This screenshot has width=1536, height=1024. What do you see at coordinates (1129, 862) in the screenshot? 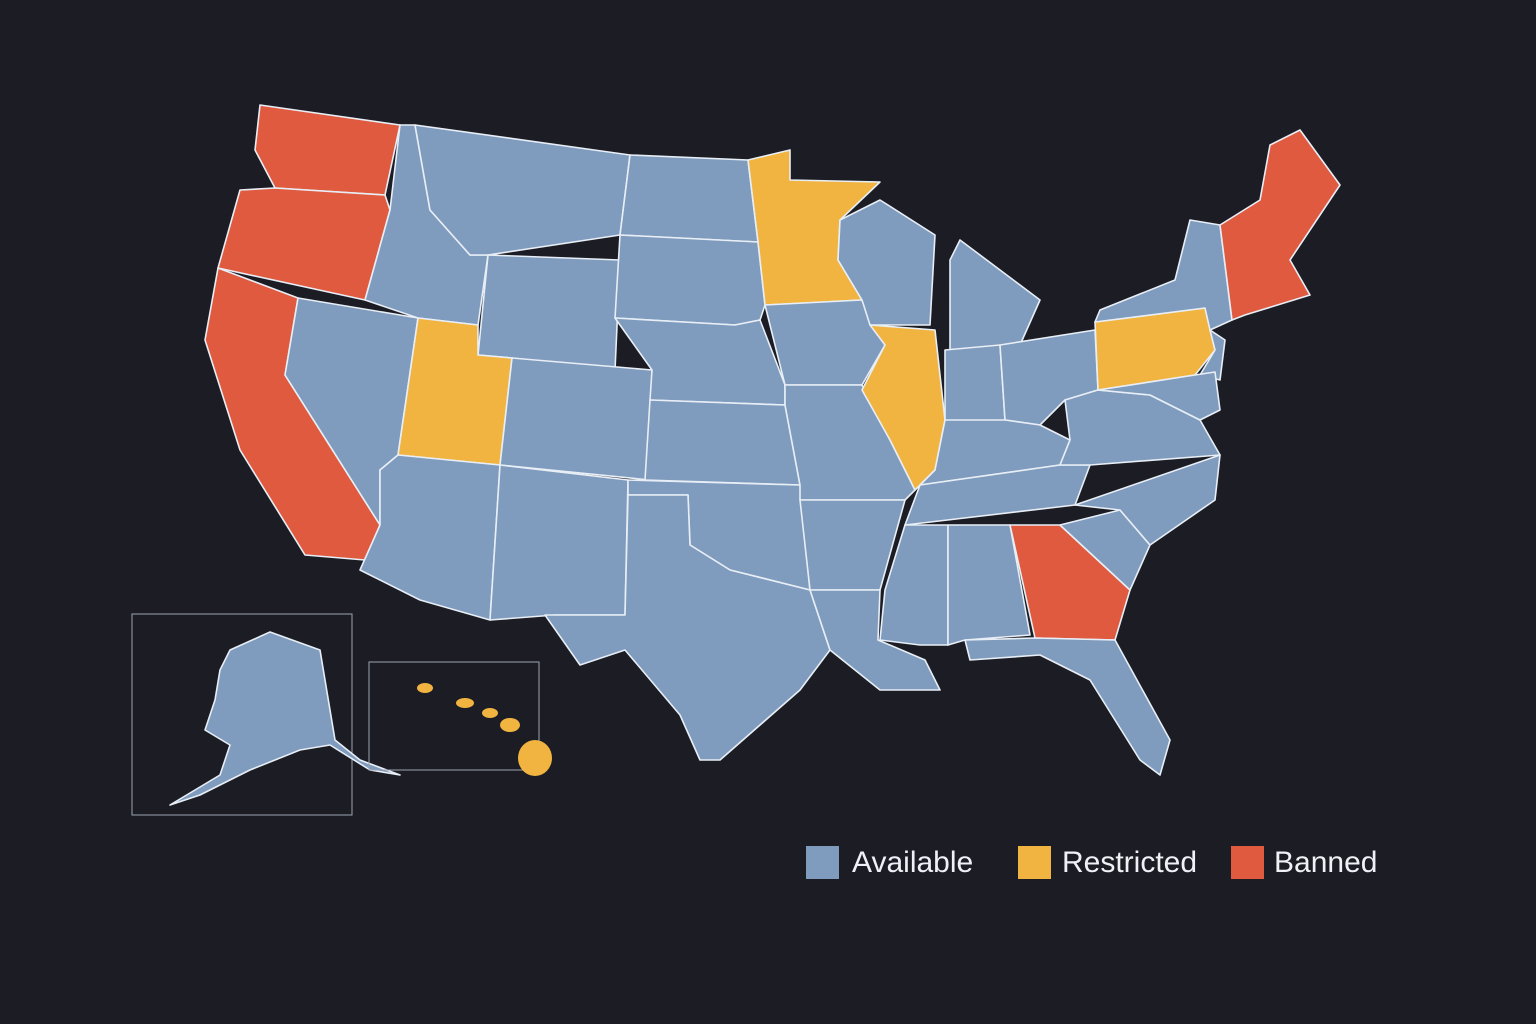
I see `legend-label: Restricted` at bounding box center [1129, 862].